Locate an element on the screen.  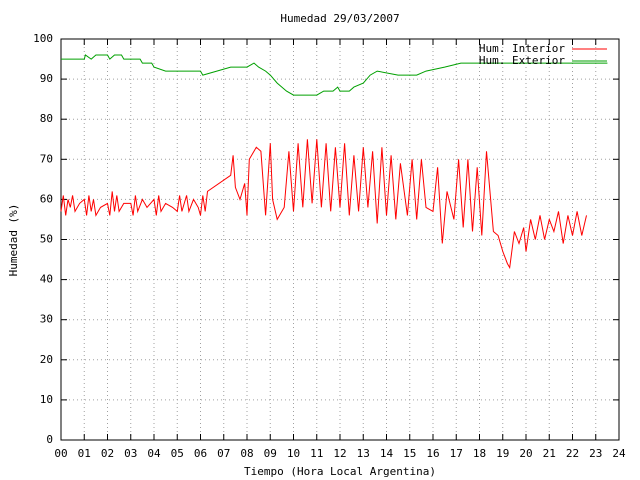
x-tick-label: 06 is located at coordinates (200, 453).